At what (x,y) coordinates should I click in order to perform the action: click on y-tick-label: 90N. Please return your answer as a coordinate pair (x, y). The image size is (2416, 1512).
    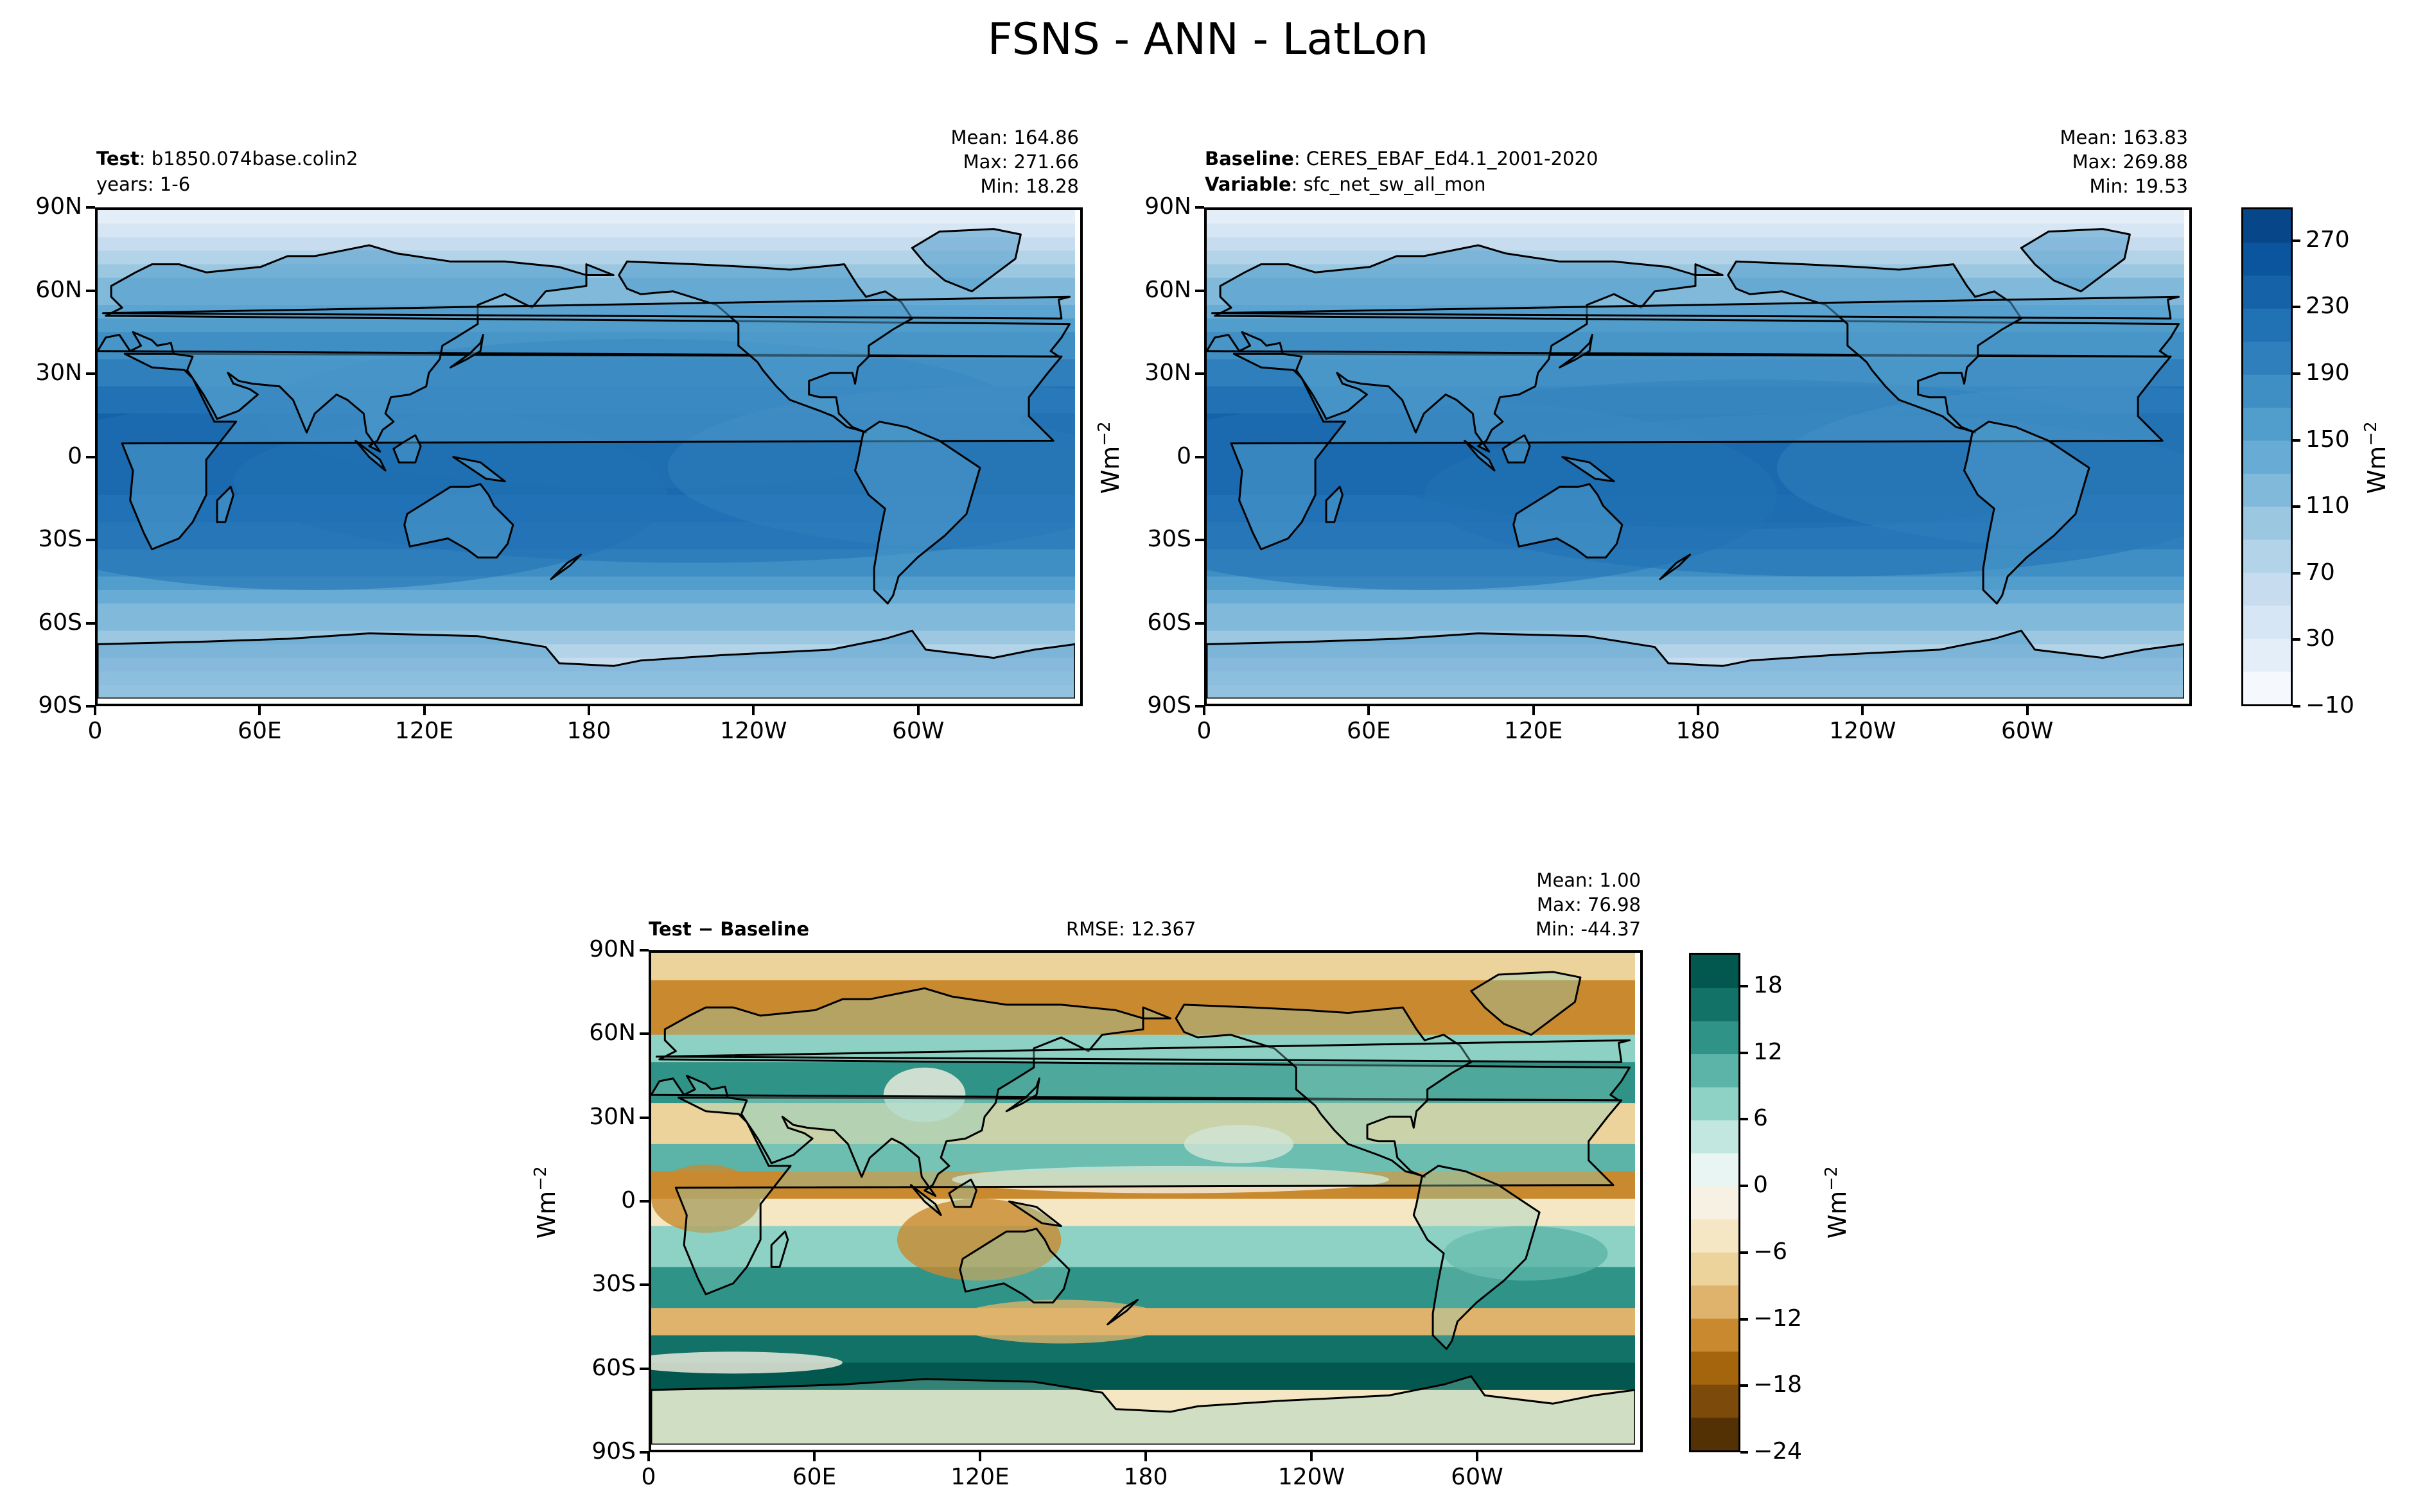
    Looking at the image, I should click on (1167, 206).